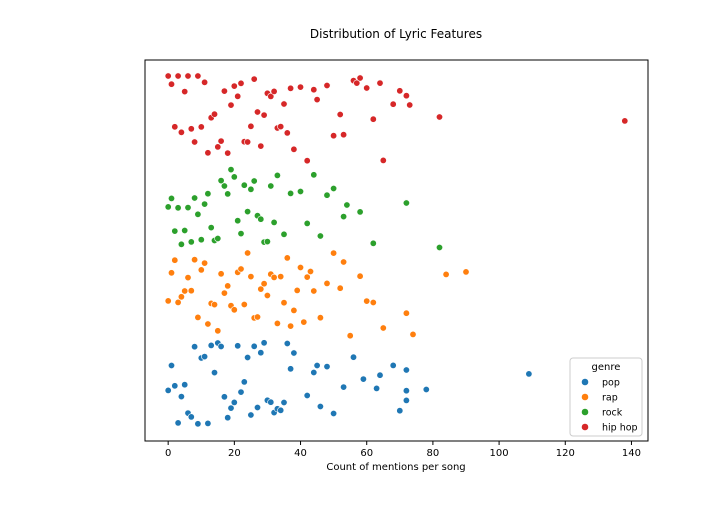 The width and height of the screenshot is (720, 508). Describe the element at coordinates (499, 453) in the screenshot. I see `x-tick-label: 100` at that location.